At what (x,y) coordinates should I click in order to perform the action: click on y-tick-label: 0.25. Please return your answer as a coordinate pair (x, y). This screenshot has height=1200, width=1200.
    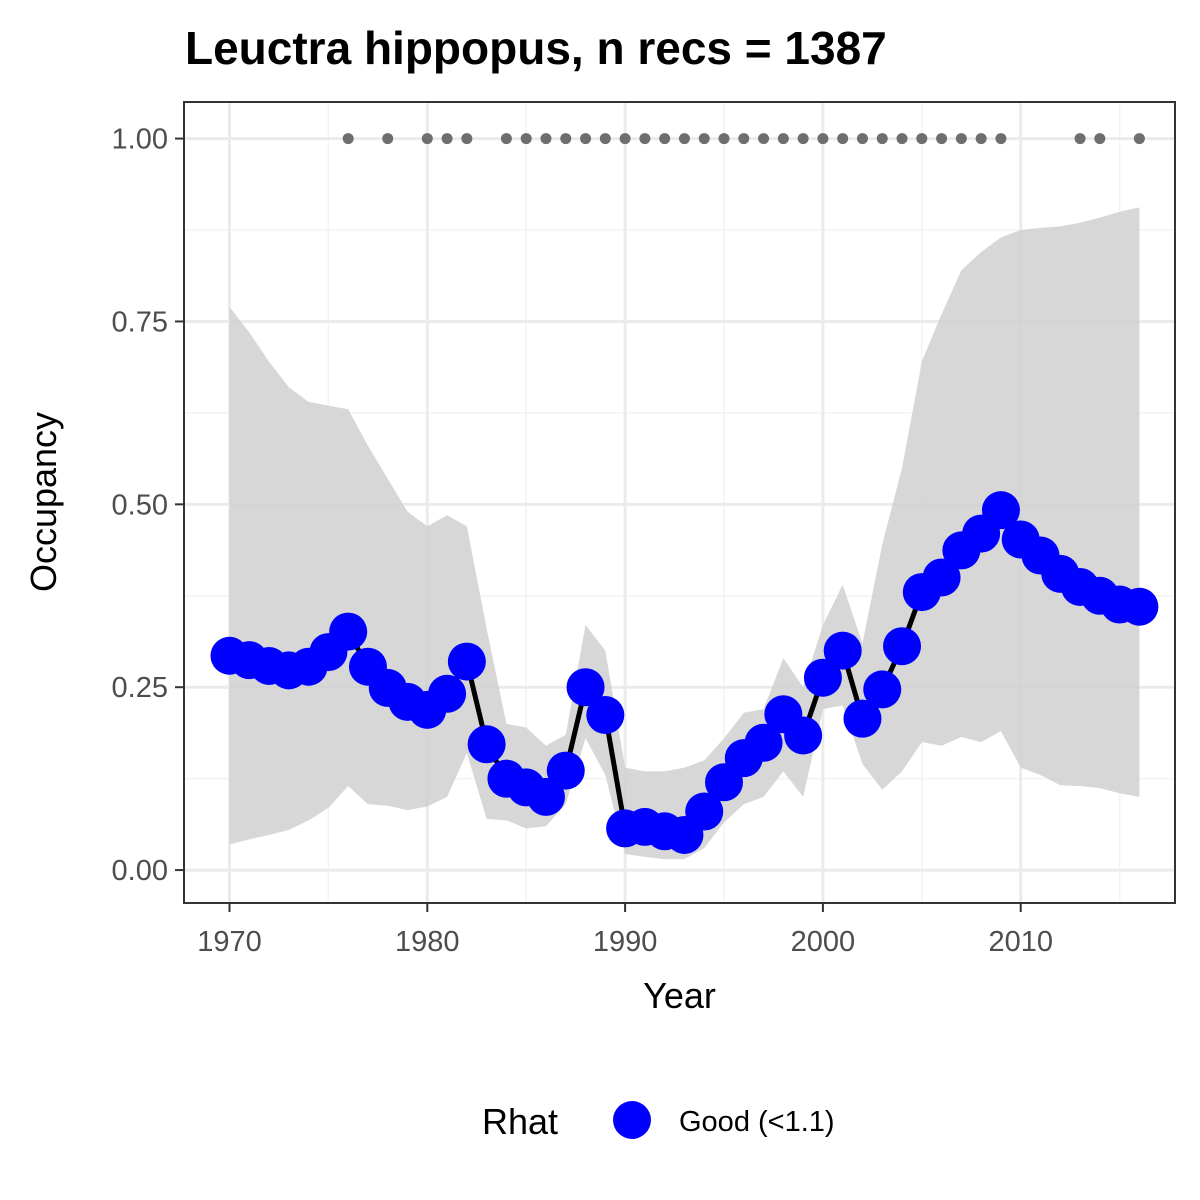
    Looking at the image, I should click on (140, 688).